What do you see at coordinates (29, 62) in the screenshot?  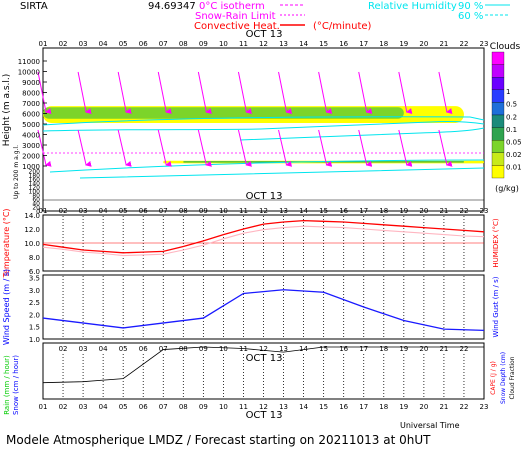 I see `cloud-y-tick: 11000` at bounding box center [29, 62].